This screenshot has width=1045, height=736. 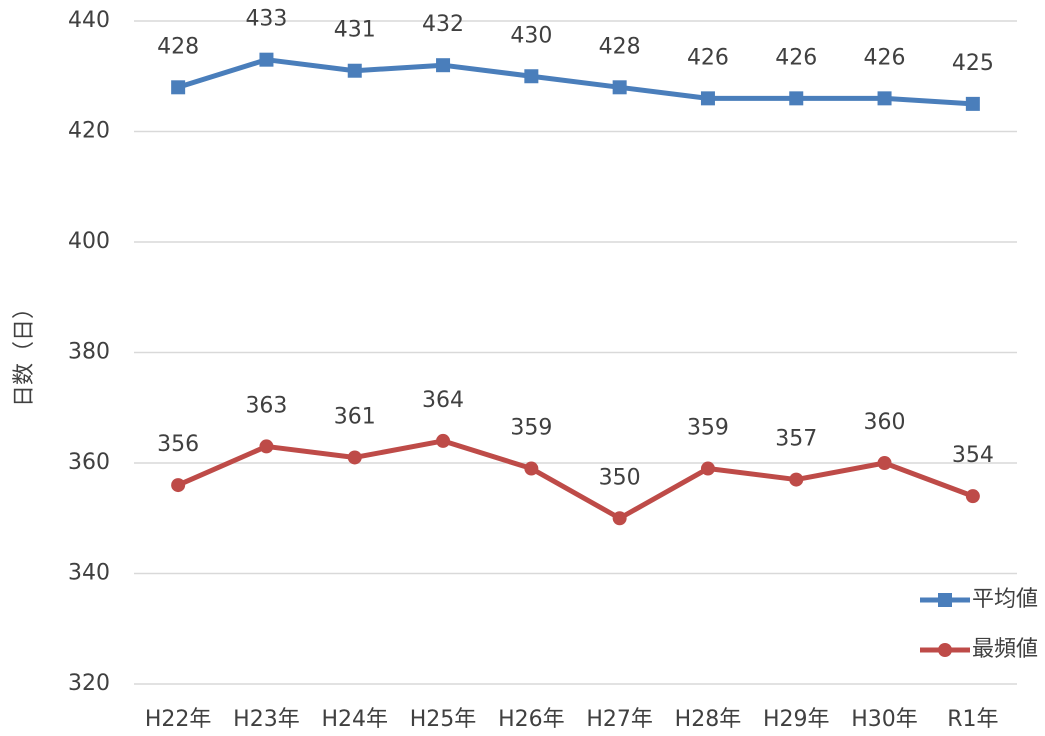 I want to click on legend-label: 平均値, so click(x=1005, y=599).